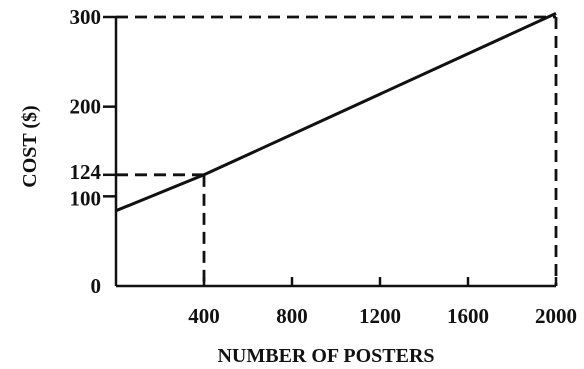  What do you see at coordinates (86, 107) in the screenshot?
I see `y-tick-label-200: 200` at bounding box center [86, 107].